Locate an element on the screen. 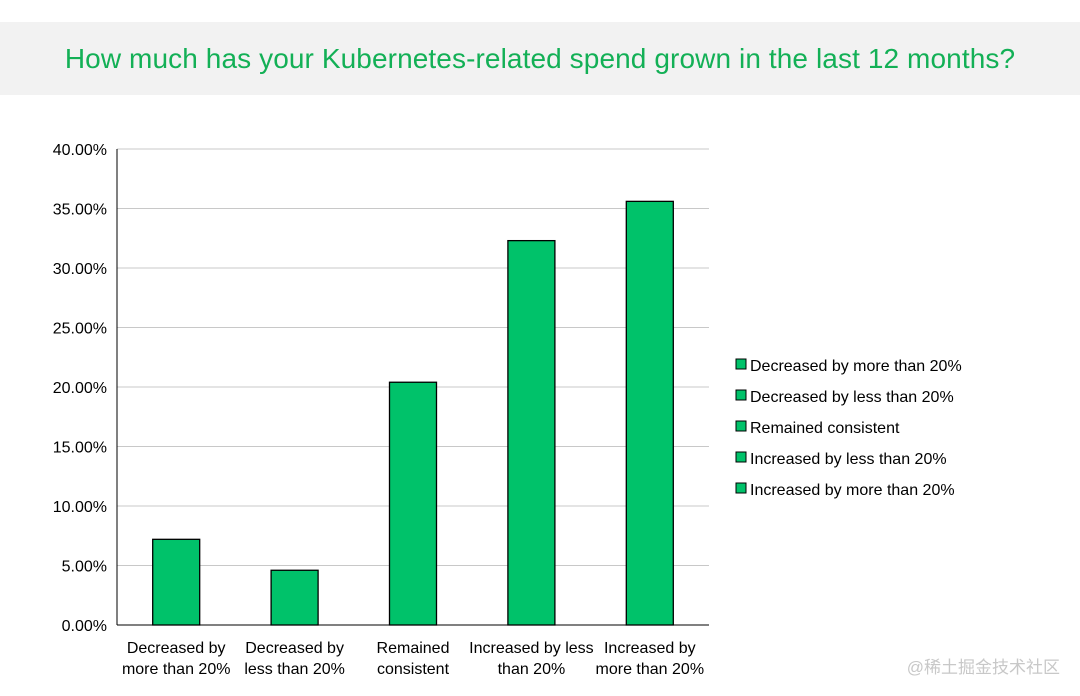 This screenshot has height=696, width=1080. y-tick-label: 10.00% is located at coordinates (80, 507).